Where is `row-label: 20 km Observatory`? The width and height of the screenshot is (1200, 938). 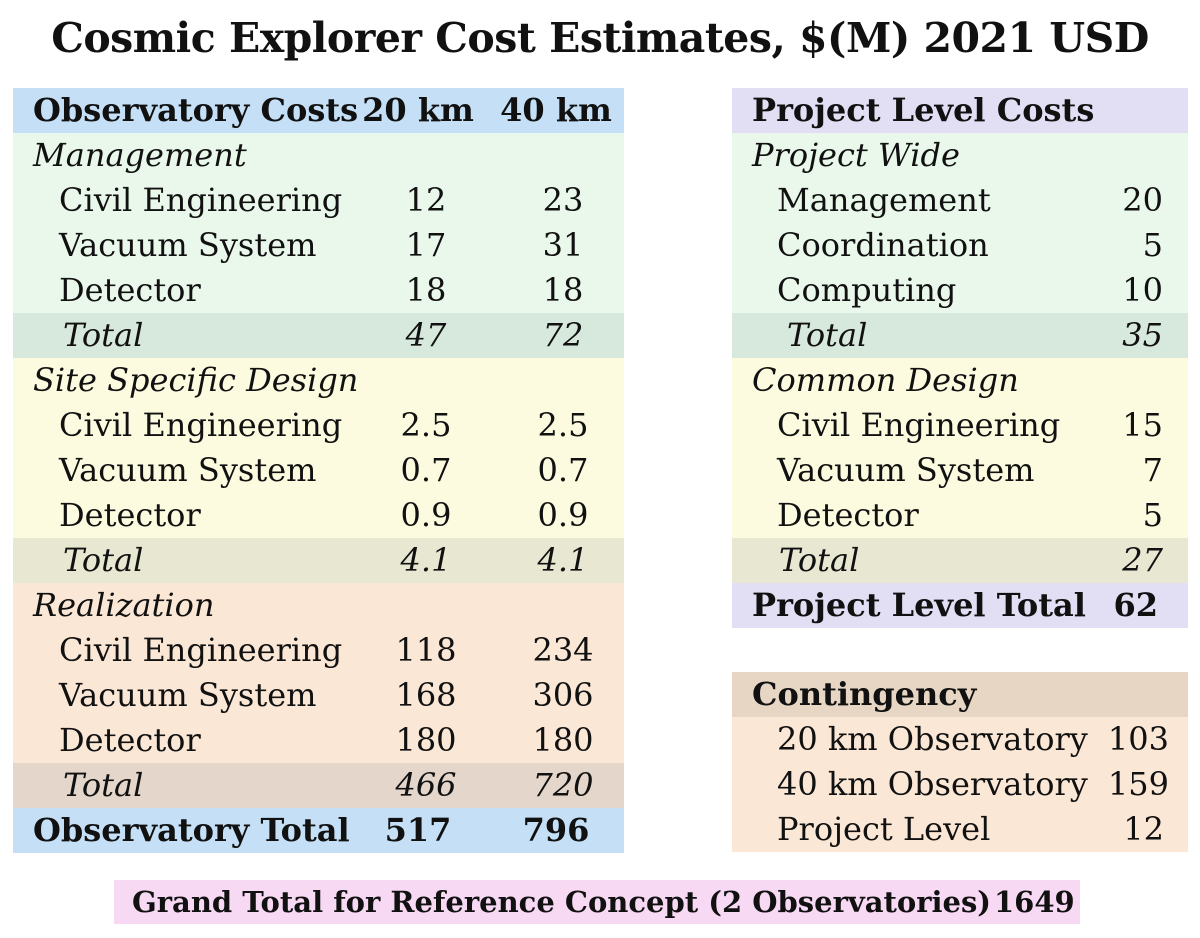
row-label: 20 km Observatory is located at coordinates (932, 739).